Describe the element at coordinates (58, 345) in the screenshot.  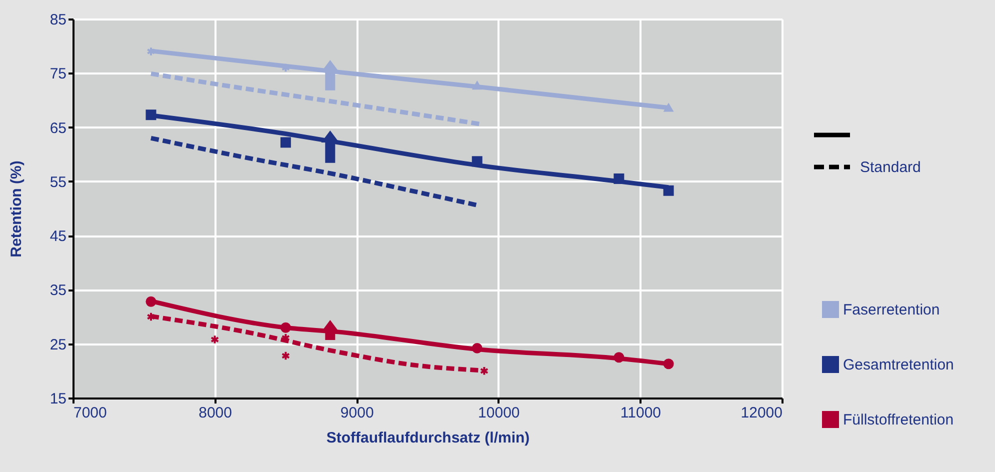
I see `y-tick-label: 25` at that location.